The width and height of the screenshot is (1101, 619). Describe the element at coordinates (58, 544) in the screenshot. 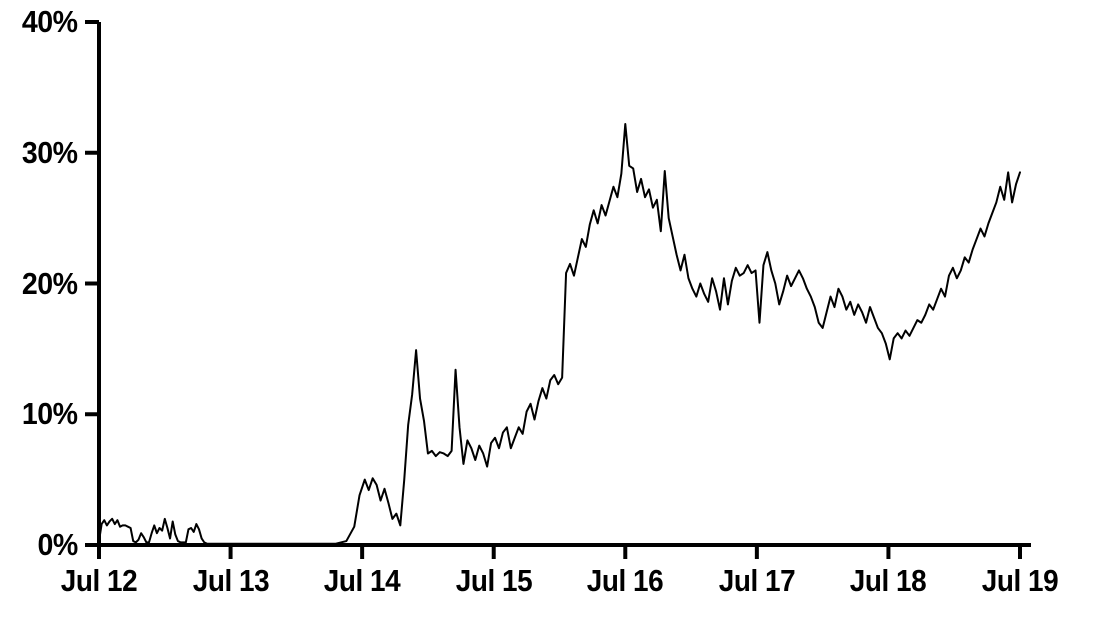

I see `y-tick-label: 0%` at that location.